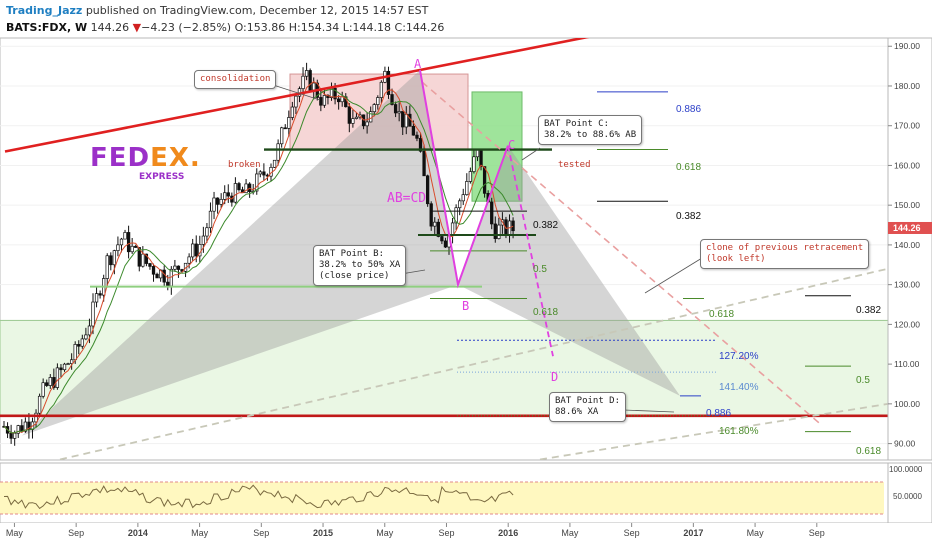  What do you see at coordinates (722, 314) in the screenshot?
I see `fib-r-618: 0.618` at bounding box center [722, 314].